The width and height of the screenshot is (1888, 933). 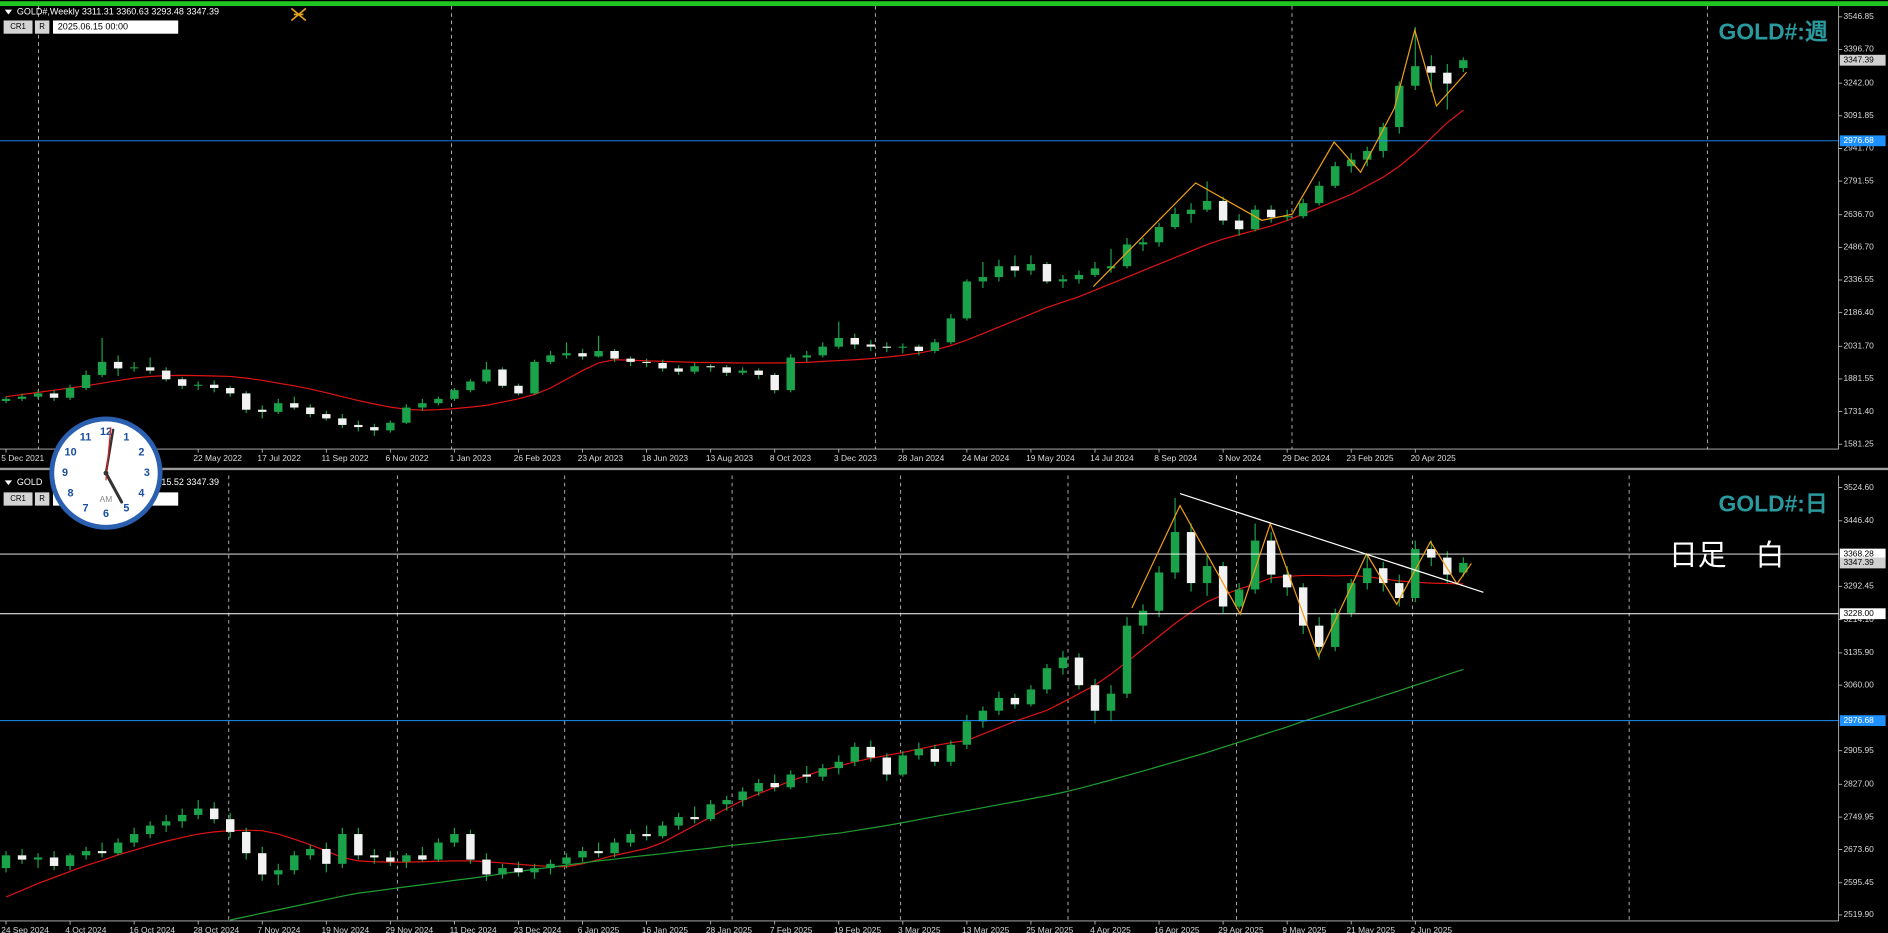 I want to click on date-box-text: 2025.06.15 00:00, so click(x=93, y=26).